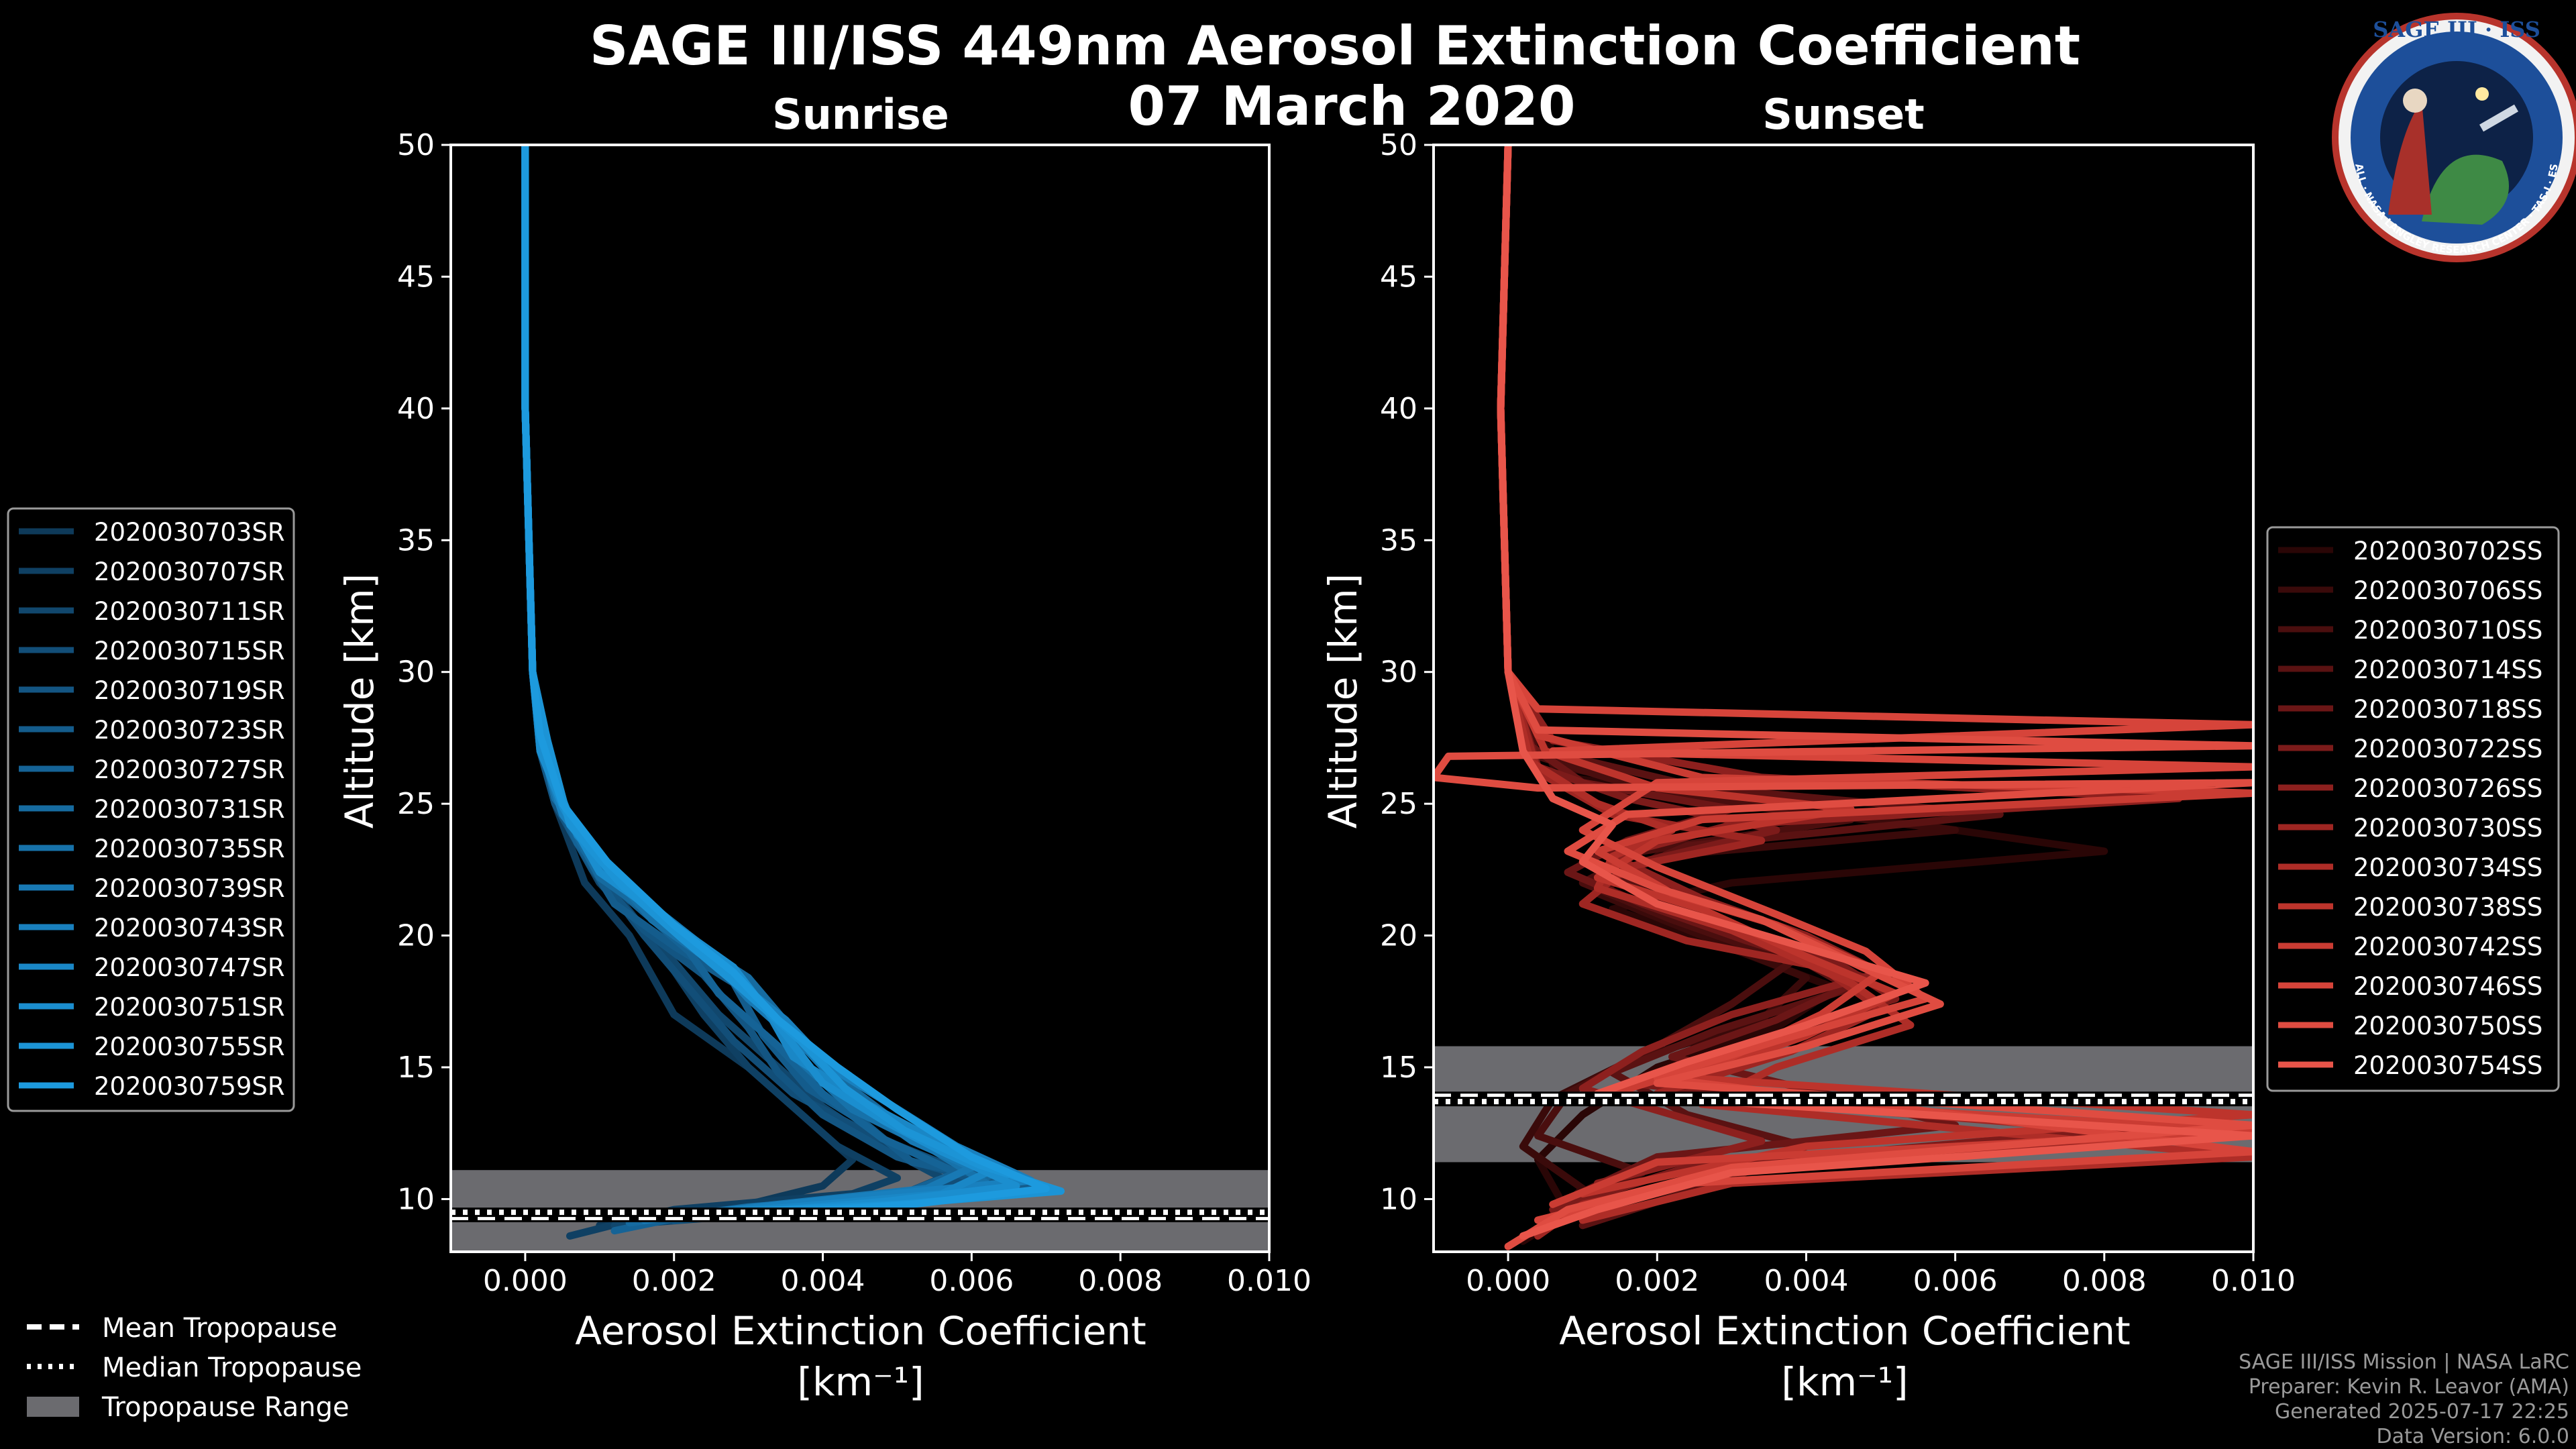  I want to click on sunset-x-label: Aerosol Extinction Coefficient, so click(1845, 1331).